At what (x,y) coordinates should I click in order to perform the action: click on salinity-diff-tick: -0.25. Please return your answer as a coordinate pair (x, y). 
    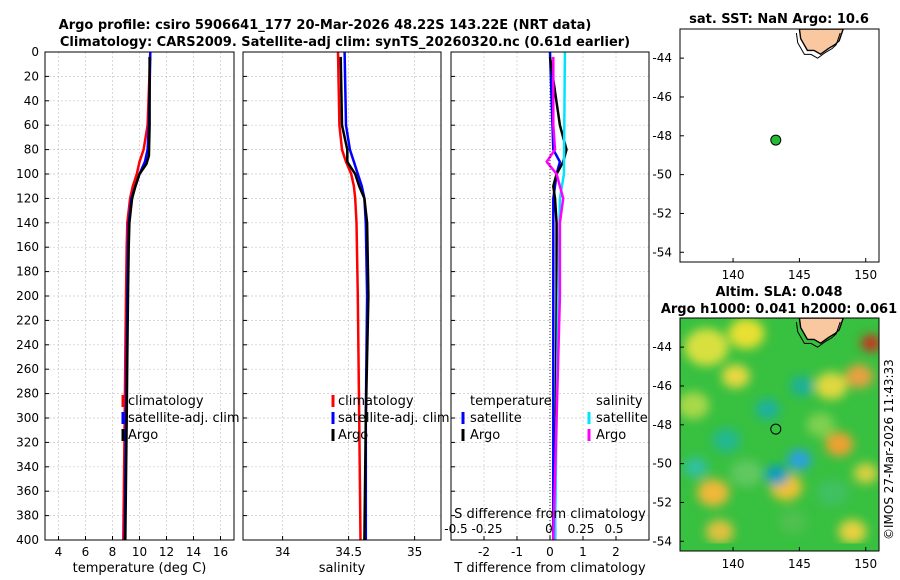
    Looking at the image, I should click on (486, 529).